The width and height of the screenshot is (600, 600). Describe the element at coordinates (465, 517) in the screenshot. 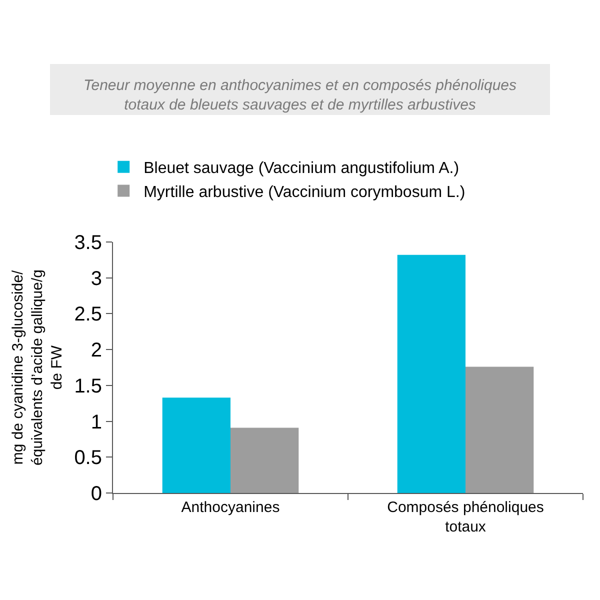

I see `x-tick-label: Composés phénoliques totaux` at that location.